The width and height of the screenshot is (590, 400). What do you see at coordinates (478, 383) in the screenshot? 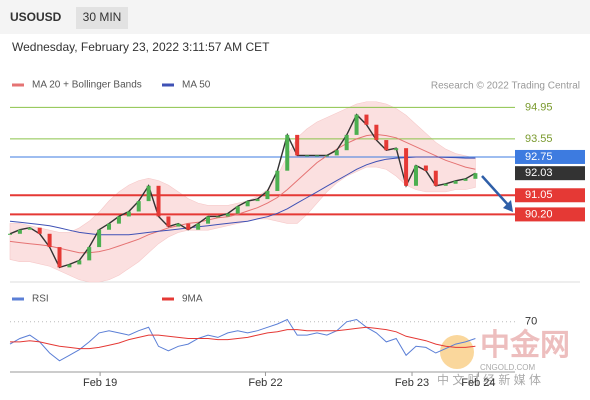
I see `x-tick-label: Feb 24` at bounding box center [478, 383].